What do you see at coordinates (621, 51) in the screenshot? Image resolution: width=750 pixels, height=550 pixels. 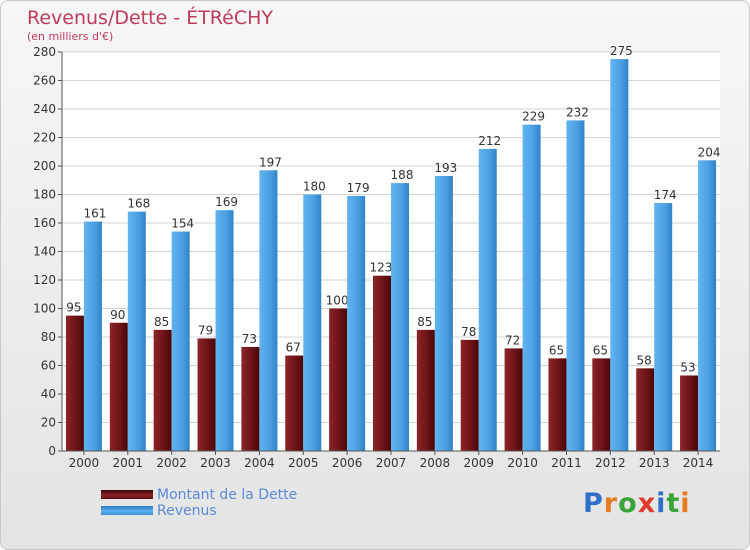 I see `data-label-revenus: 275` at bounding box center [621, 51].